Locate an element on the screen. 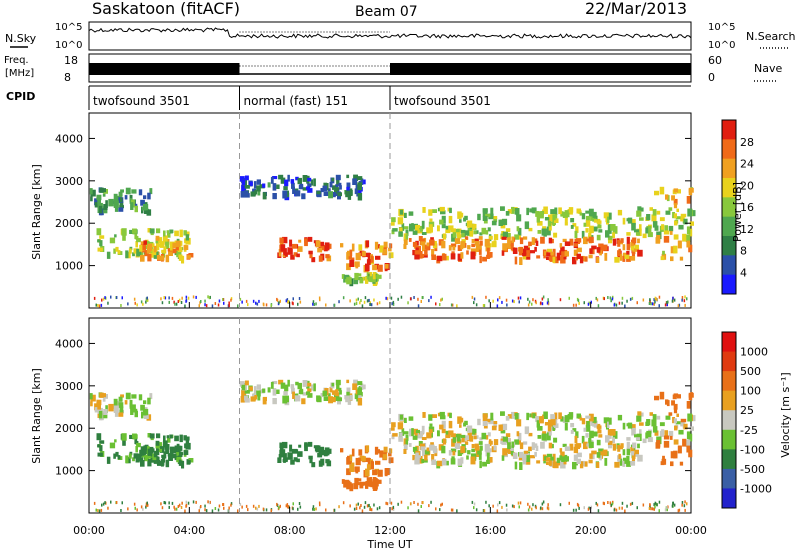 Image resolution: width=800 pixels, height=554 pixels. power-colorbar-segment is located at coordinates (729, 207).